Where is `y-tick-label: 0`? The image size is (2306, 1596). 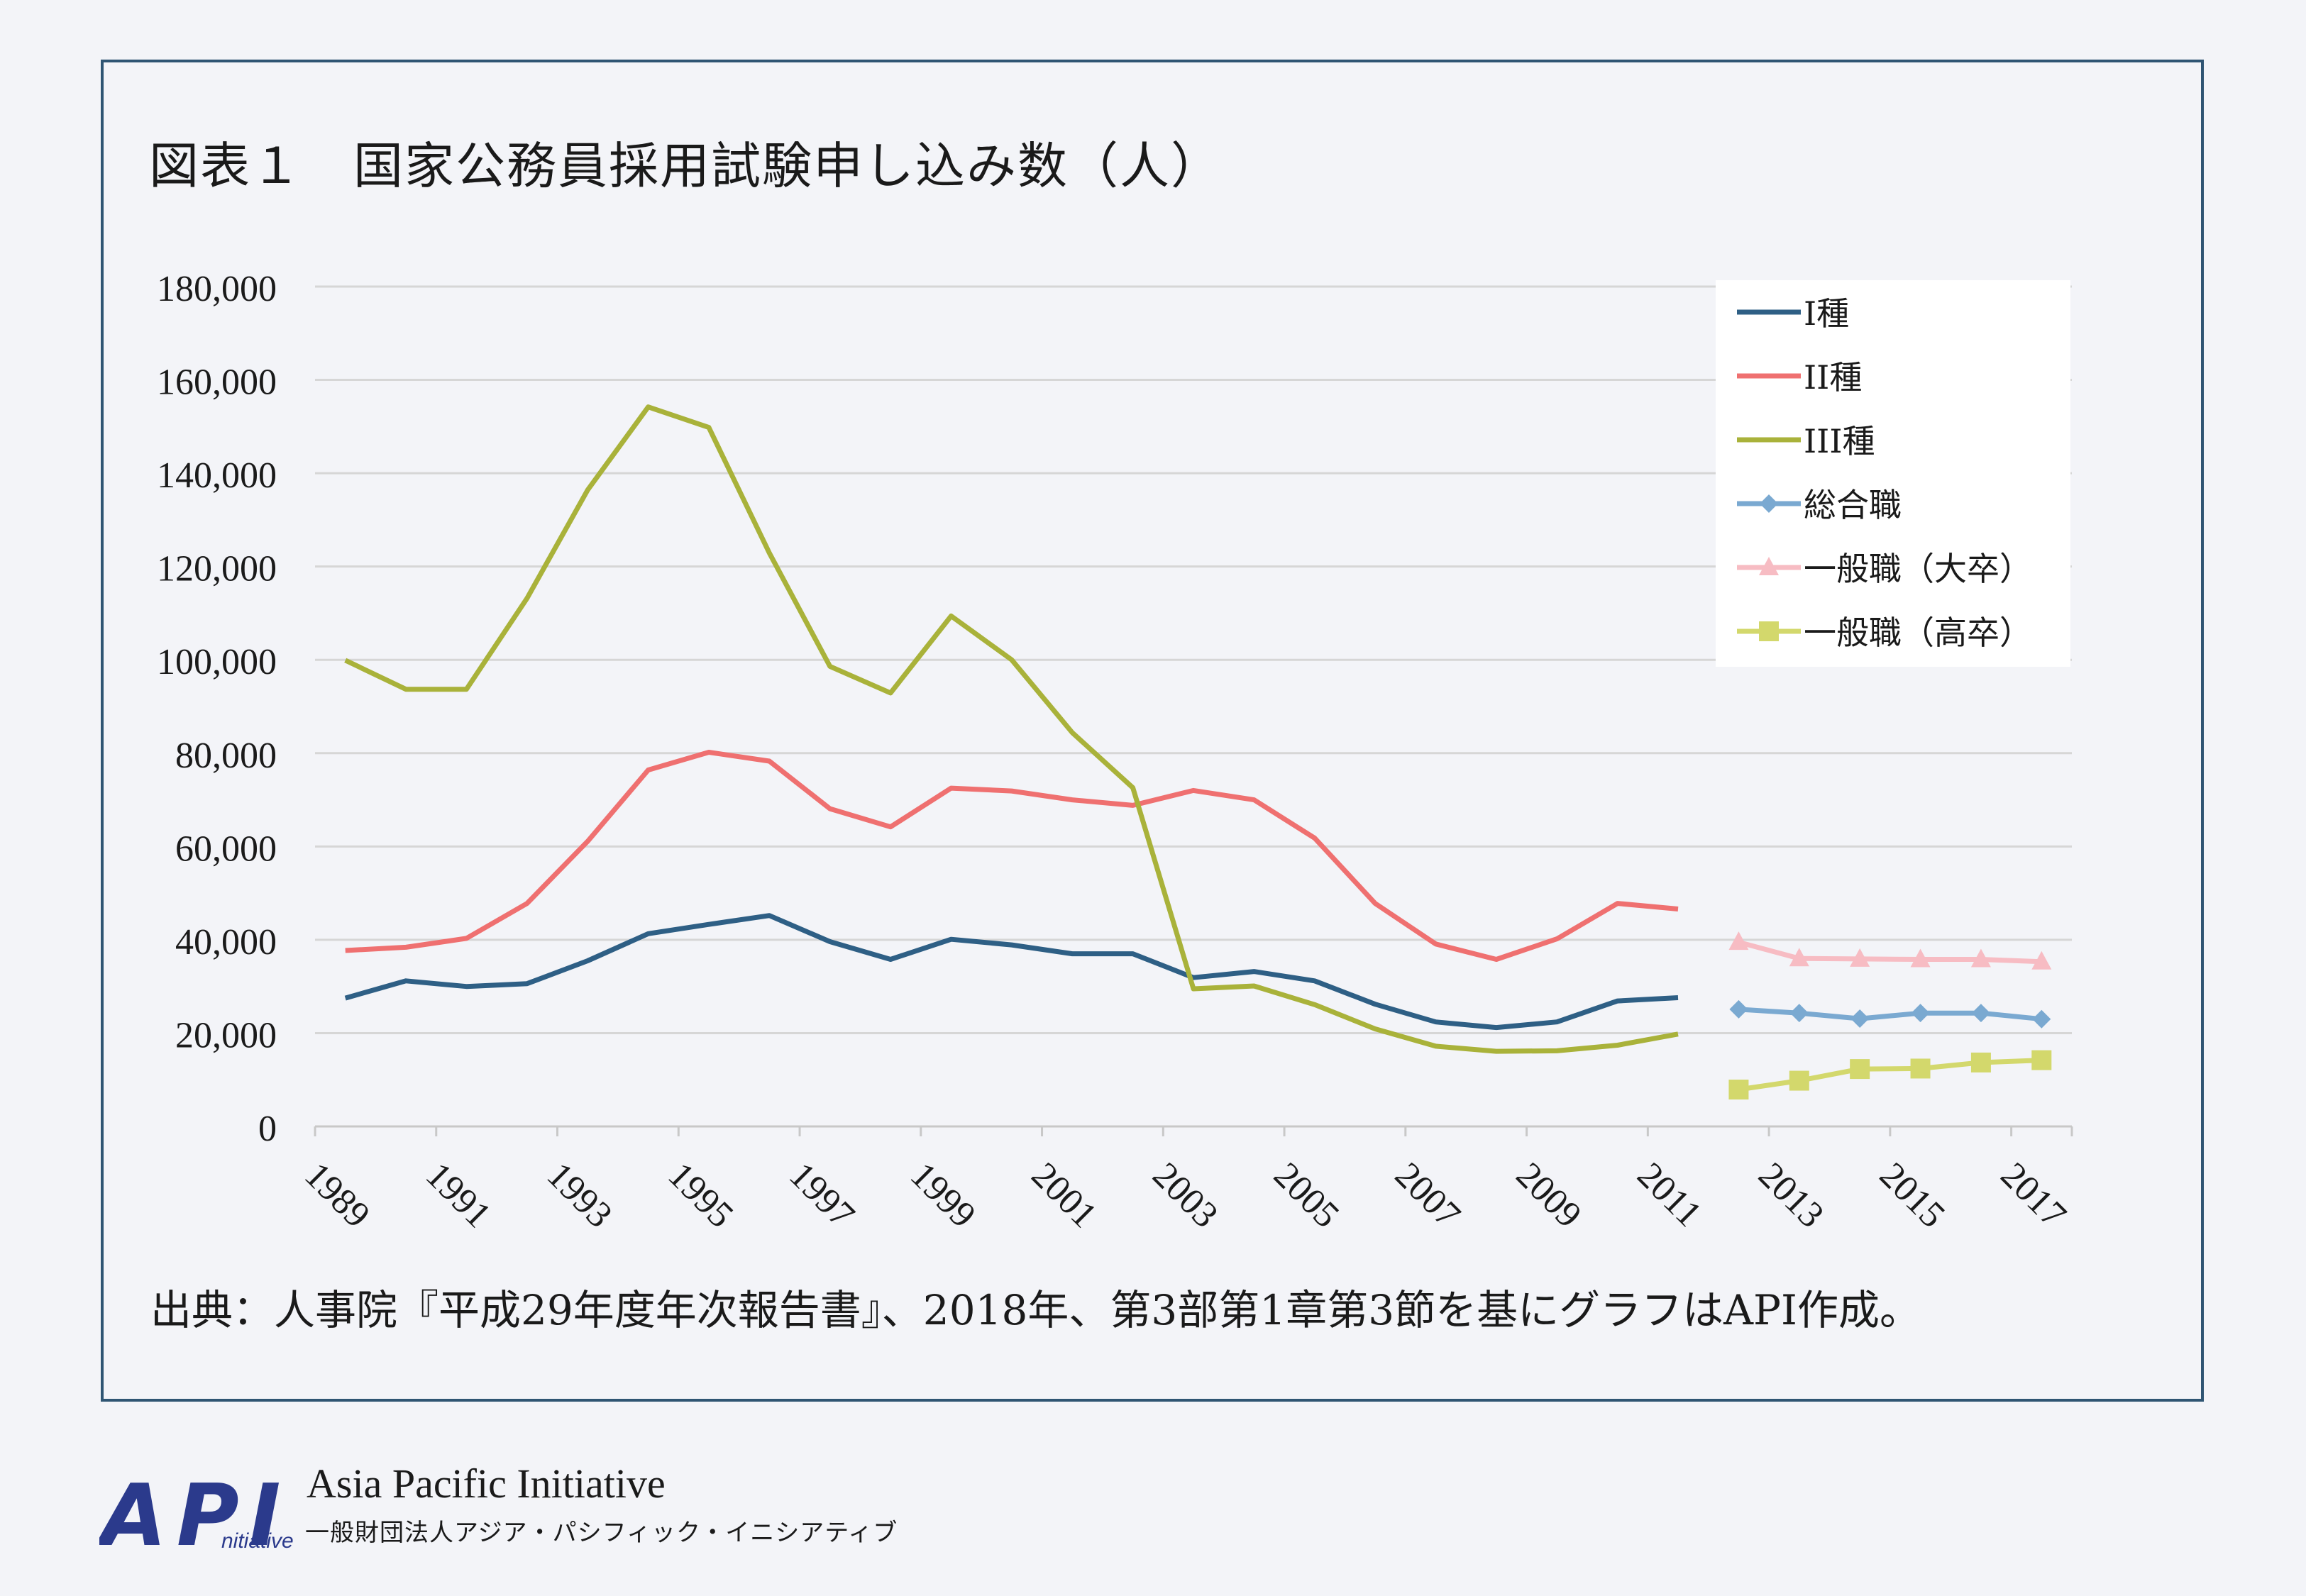
y-tick-label: 0 is located at coordinates (267, 1129).